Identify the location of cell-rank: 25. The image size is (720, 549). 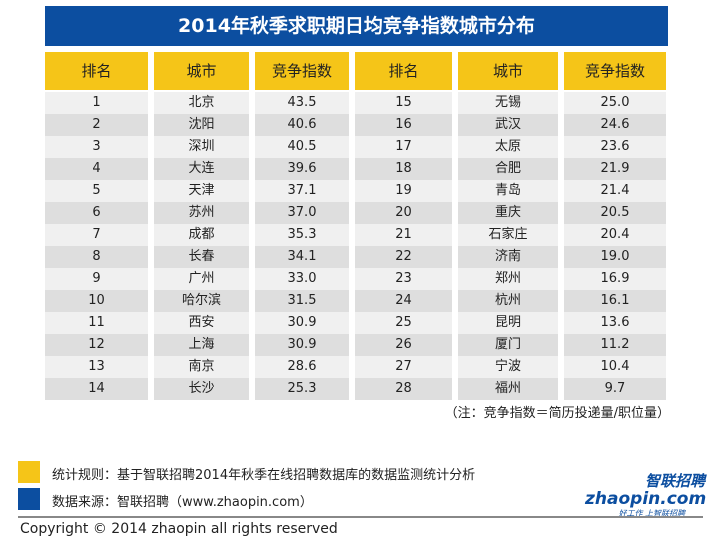
(403, 323).